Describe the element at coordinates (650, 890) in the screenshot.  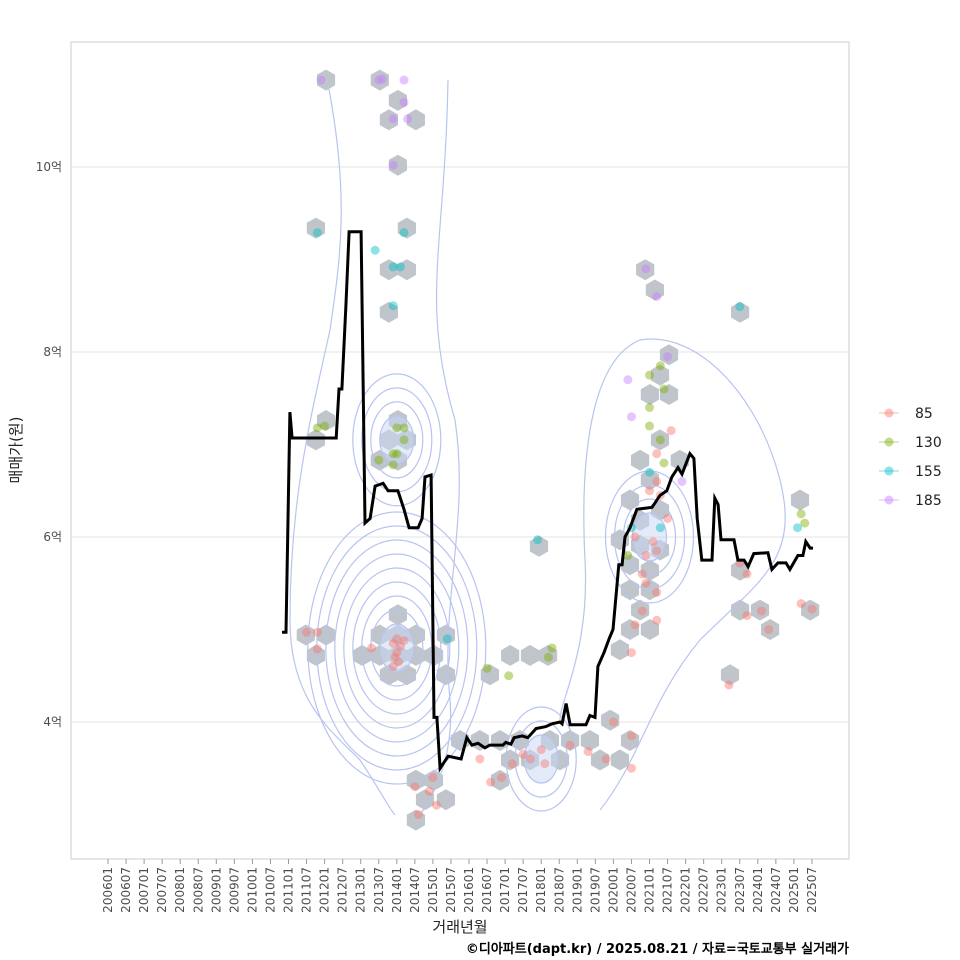
I see `x-tick-label: 202101` at that location.